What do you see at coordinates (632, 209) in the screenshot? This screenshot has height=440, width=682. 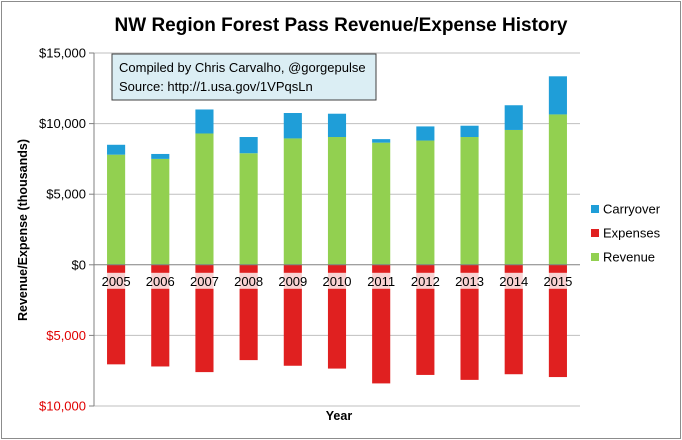 I see `legend-label: Carryover` at bounding box center [632, 209].